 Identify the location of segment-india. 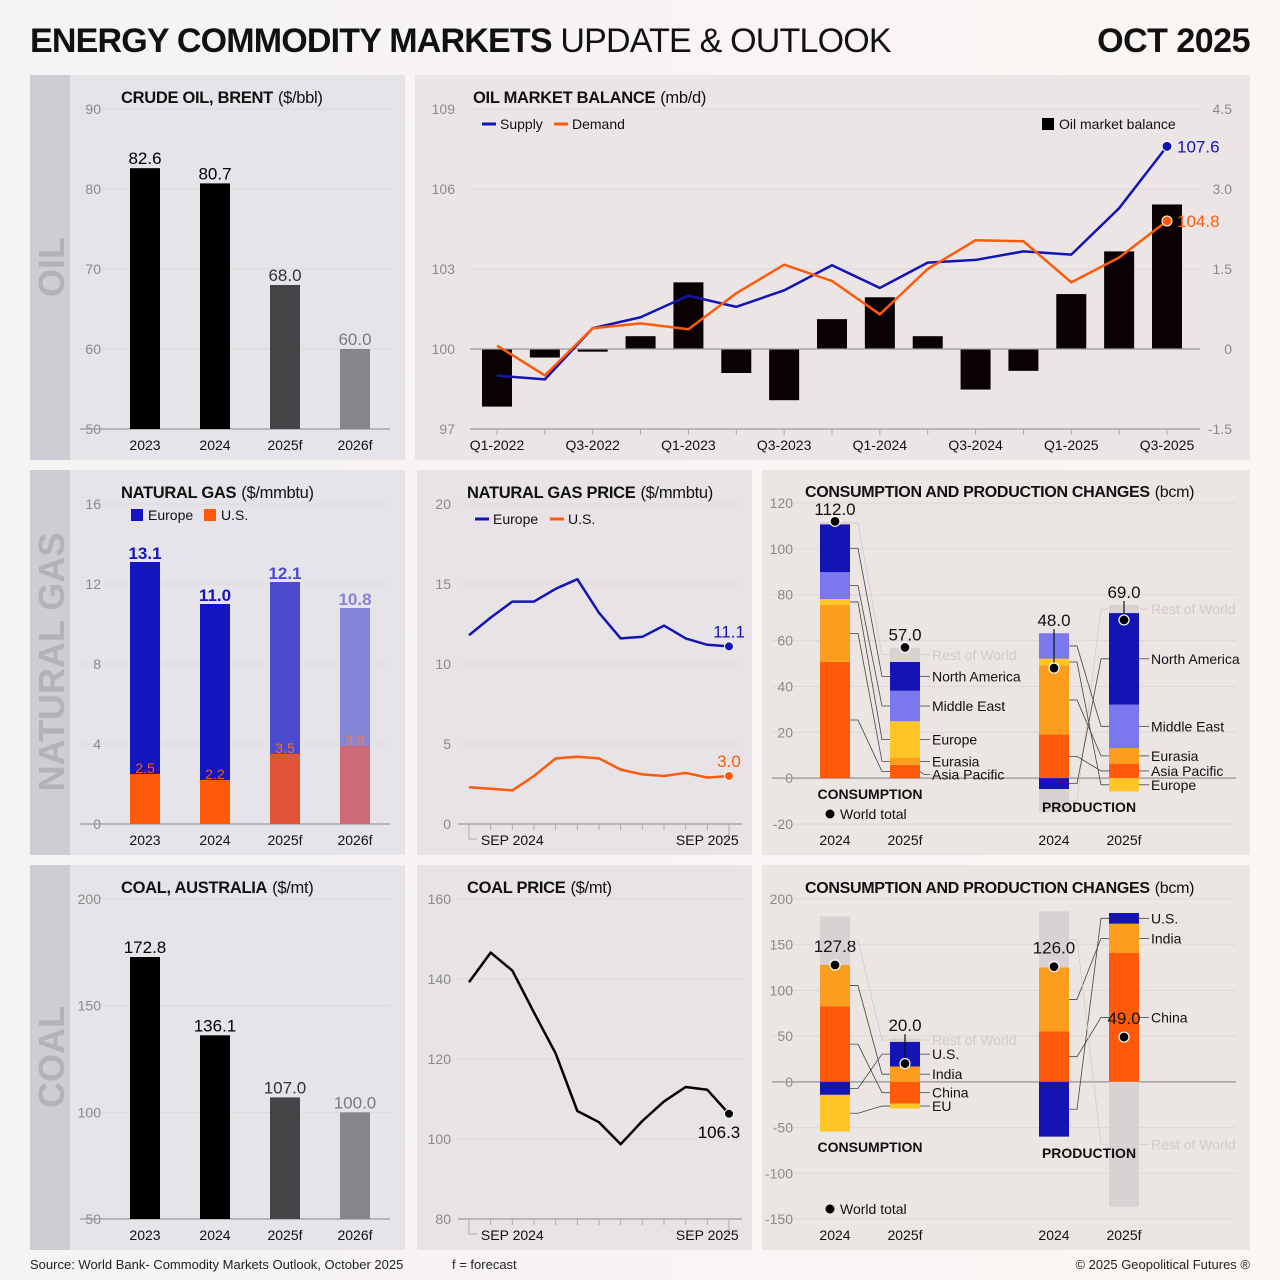
(1124, 938).